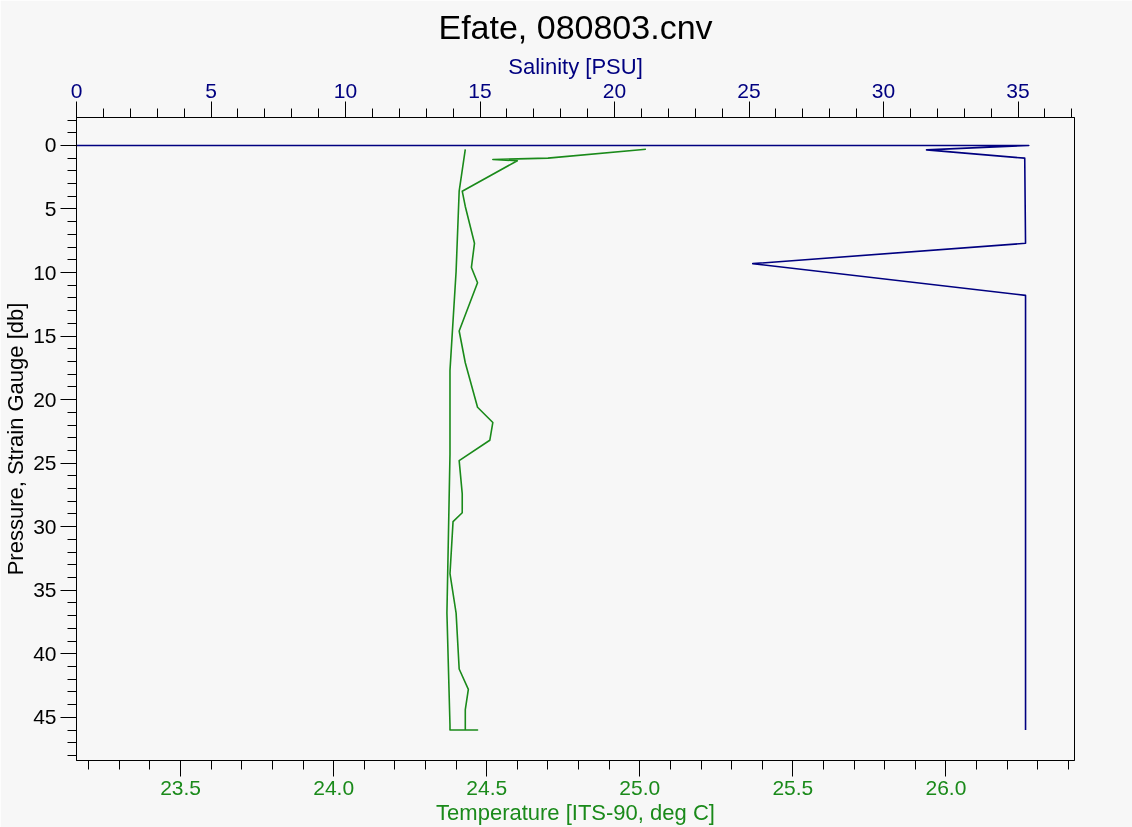 The image size is (1132, 827). I want to click on x-tick-label: 25.5, so click(793, 787).